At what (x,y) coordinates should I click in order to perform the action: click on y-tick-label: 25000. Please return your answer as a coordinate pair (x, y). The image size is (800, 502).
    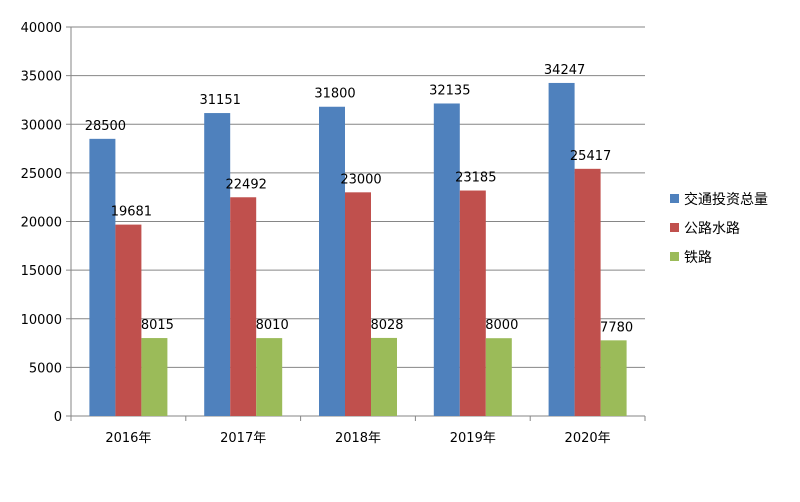
    Looking at the image, I should click on (41, 174).